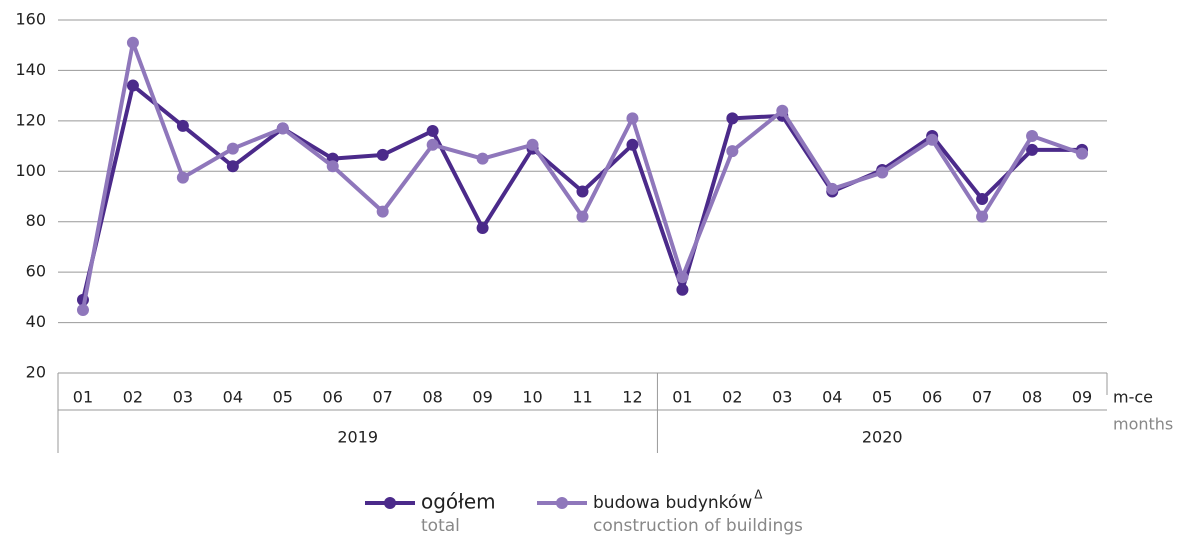  Describe the element at coordinates (882, 437) in the screenshot. I see `group-label: 2020` at that location.